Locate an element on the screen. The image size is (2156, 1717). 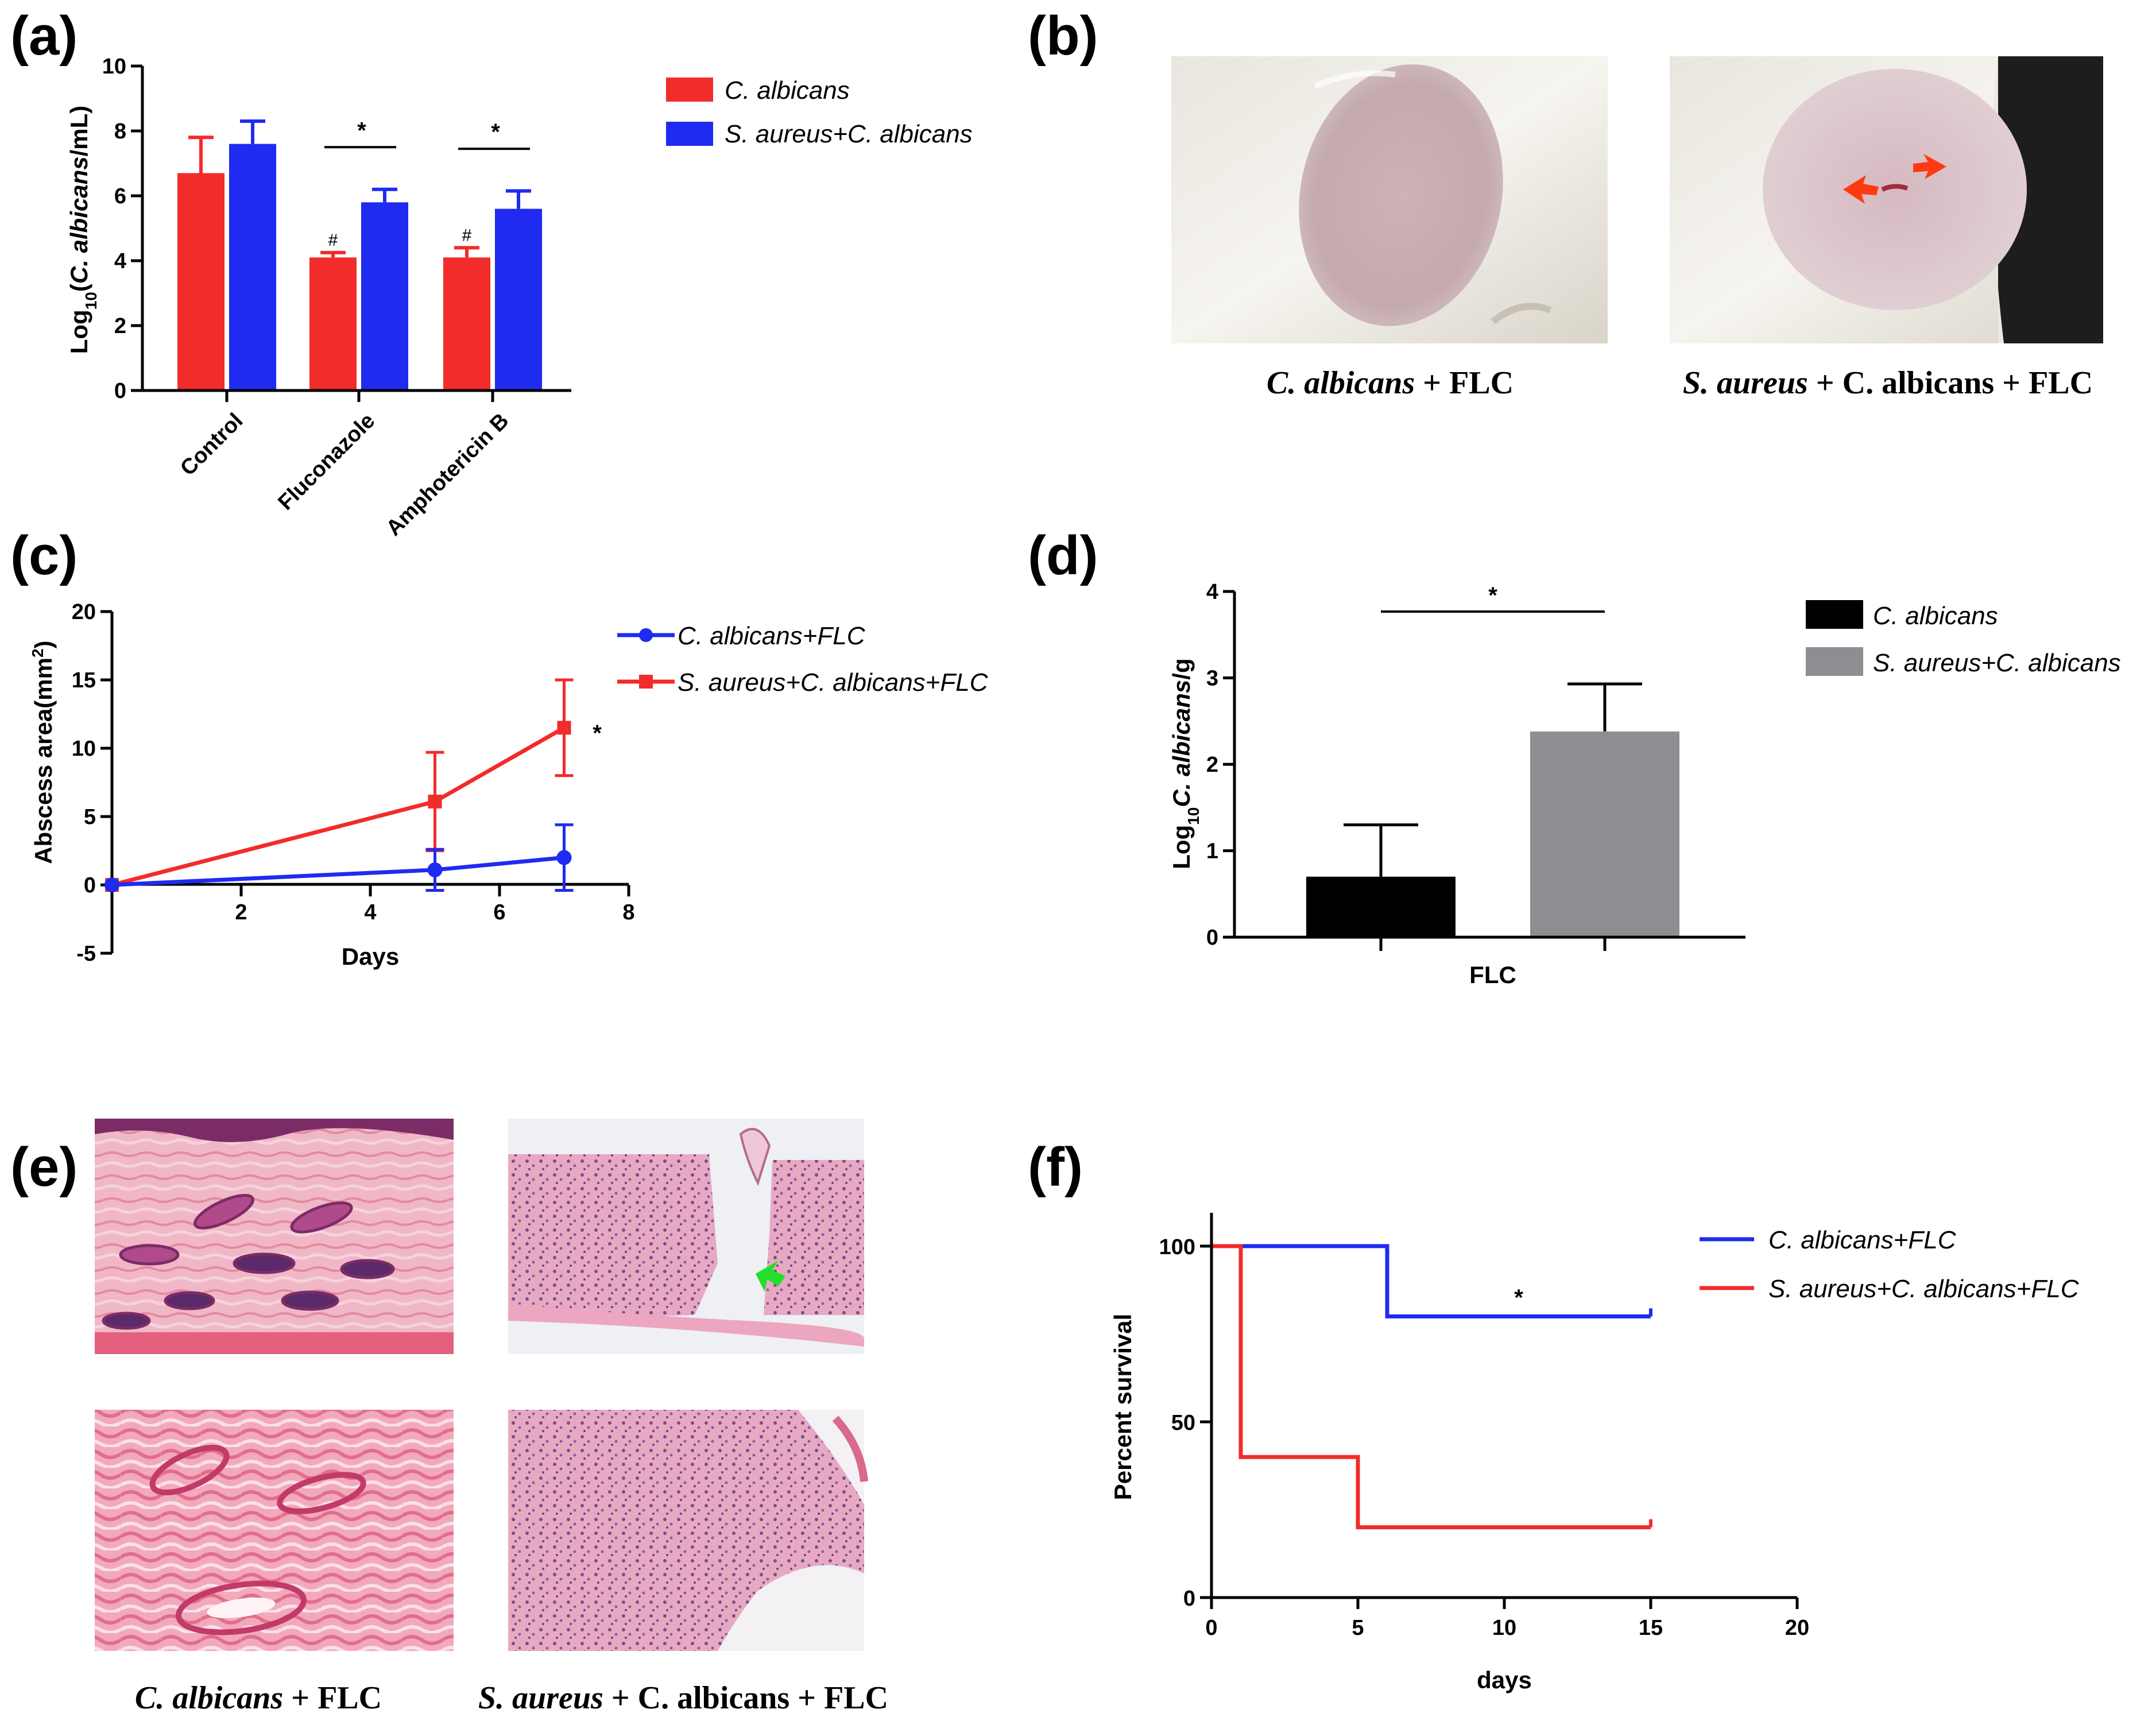
chart-a-bar-s-aureus-c-albicans-control is located at coordinates (253, 267).